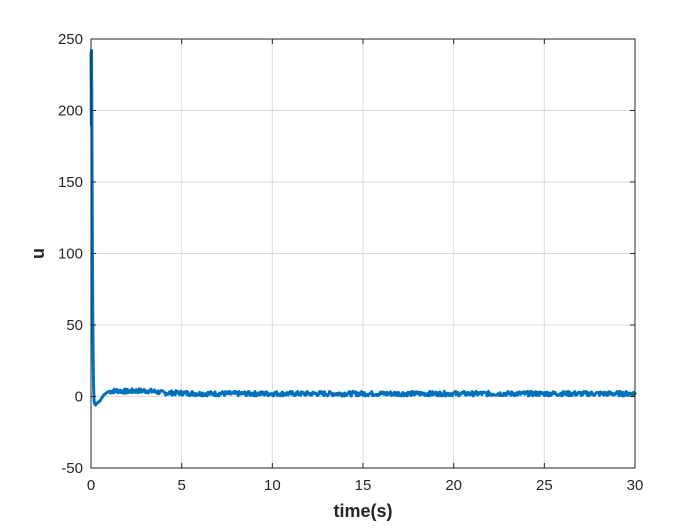 The image size is (700, 530). I want to click on y-tick-label: 150, so click(70, 182).